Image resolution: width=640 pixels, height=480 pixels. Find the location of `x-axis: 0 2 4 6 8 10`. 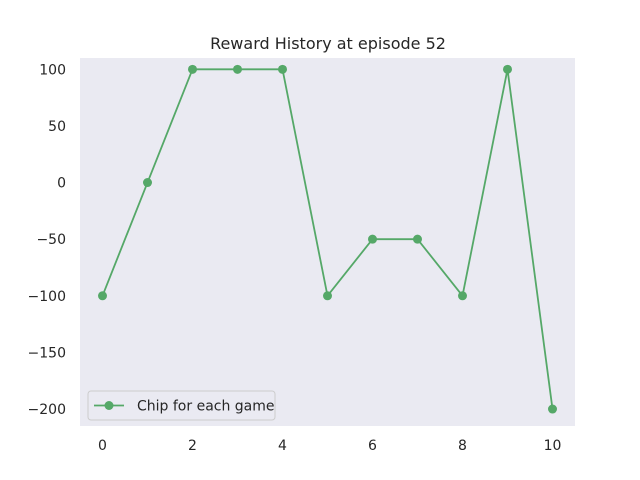

x-axis: 0 2 4 6 8 10 is located at coordinates (329, 446).